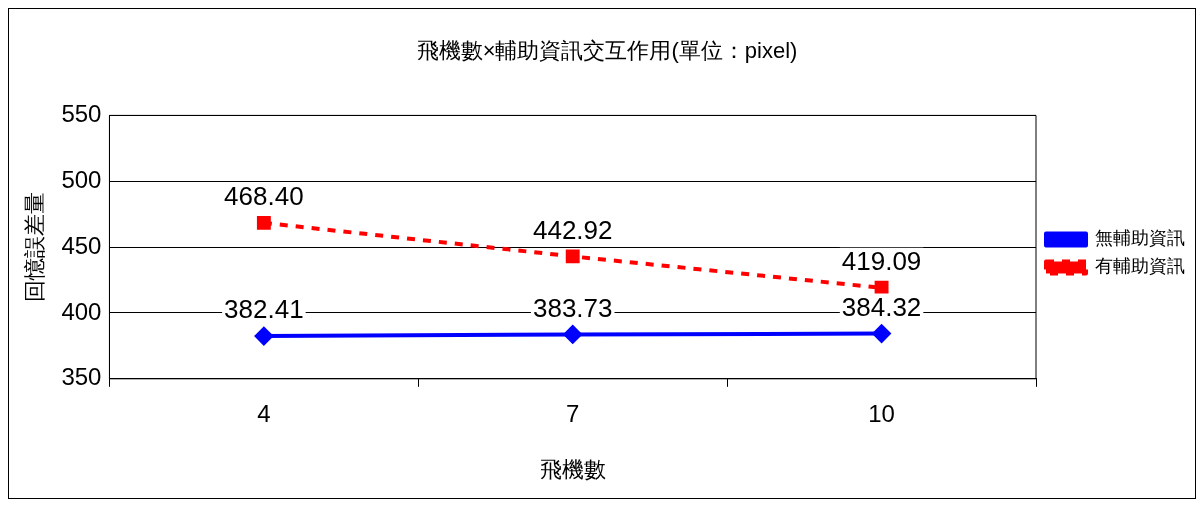 This screenshot has height=507, width=1204. I want to click on data-label: 382.41, so click(264, 309).